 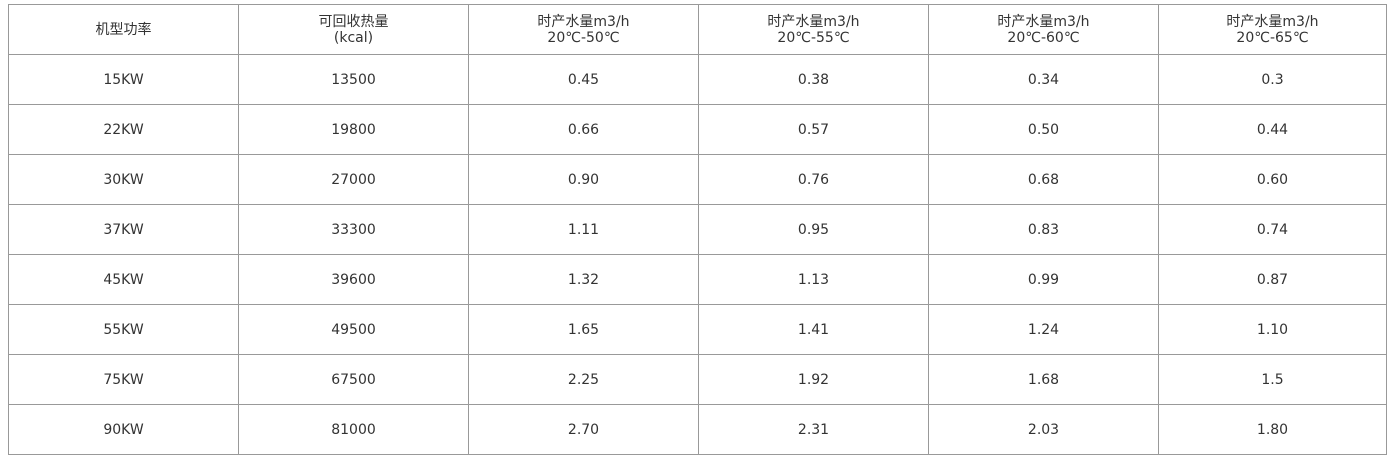 I want to click on table-row: 55KW 49500 1.65 1.41 1.24 1.10, so click(x=697, y=329).